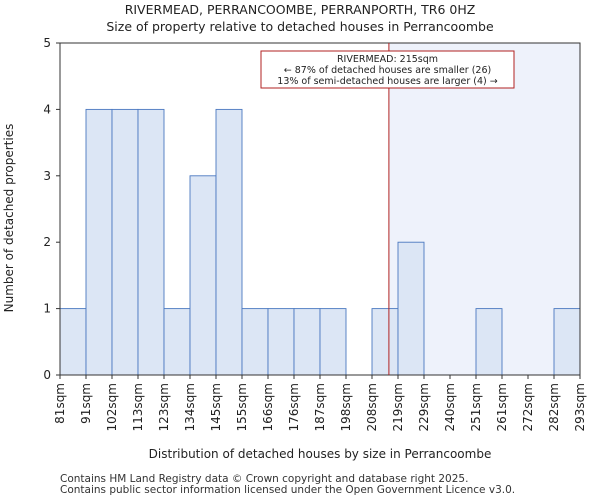  Describe the element at coordinates (398, 407) in the screenshot. I see `x-tick-label-219sqm: 219sqm` at that location.